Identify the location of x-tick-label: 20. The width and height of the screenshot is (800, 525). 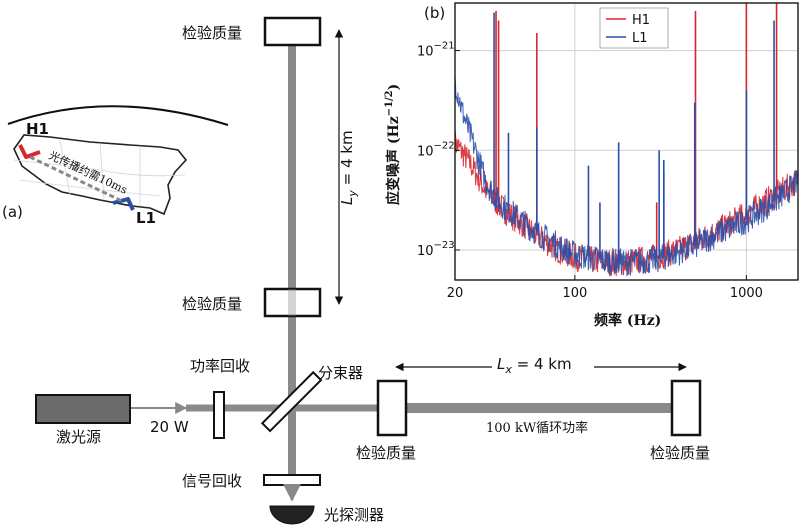
(455, 293).